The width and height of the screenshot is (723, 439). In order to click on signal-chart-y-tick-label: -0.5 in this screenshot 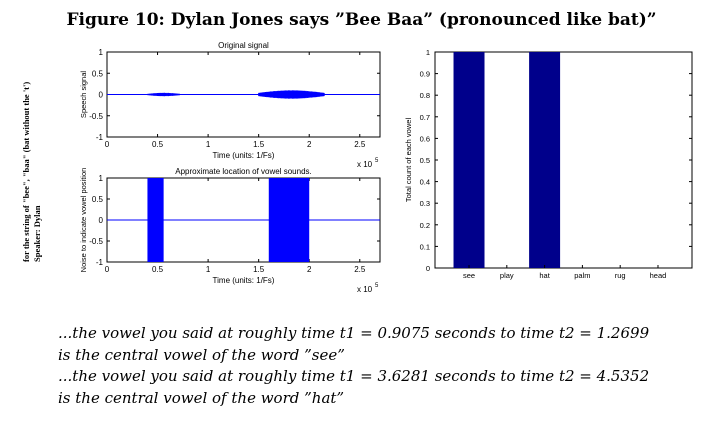, I will do `click(96, 116)`.